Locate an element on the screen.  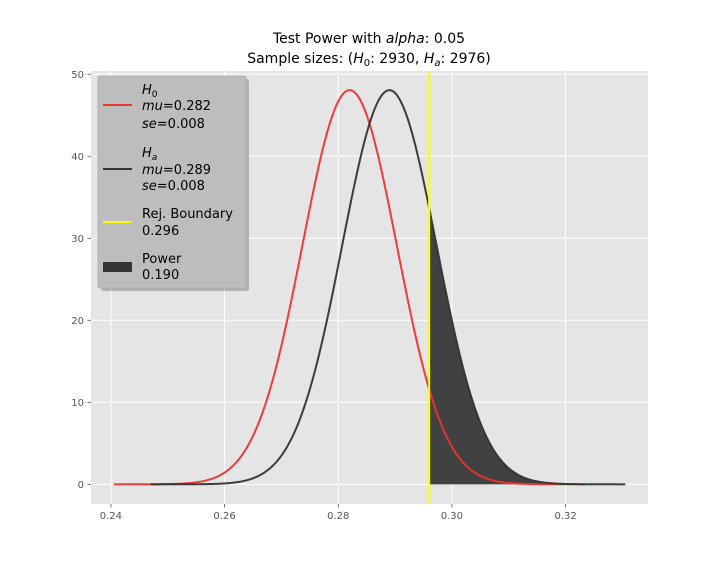
legend-ha-mu: mu=0.289 is located at coordinates (176, 170).